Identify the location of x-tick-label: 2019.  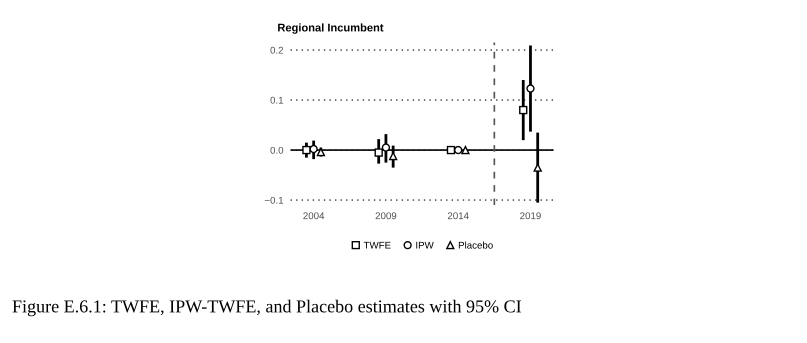
(530, 216).